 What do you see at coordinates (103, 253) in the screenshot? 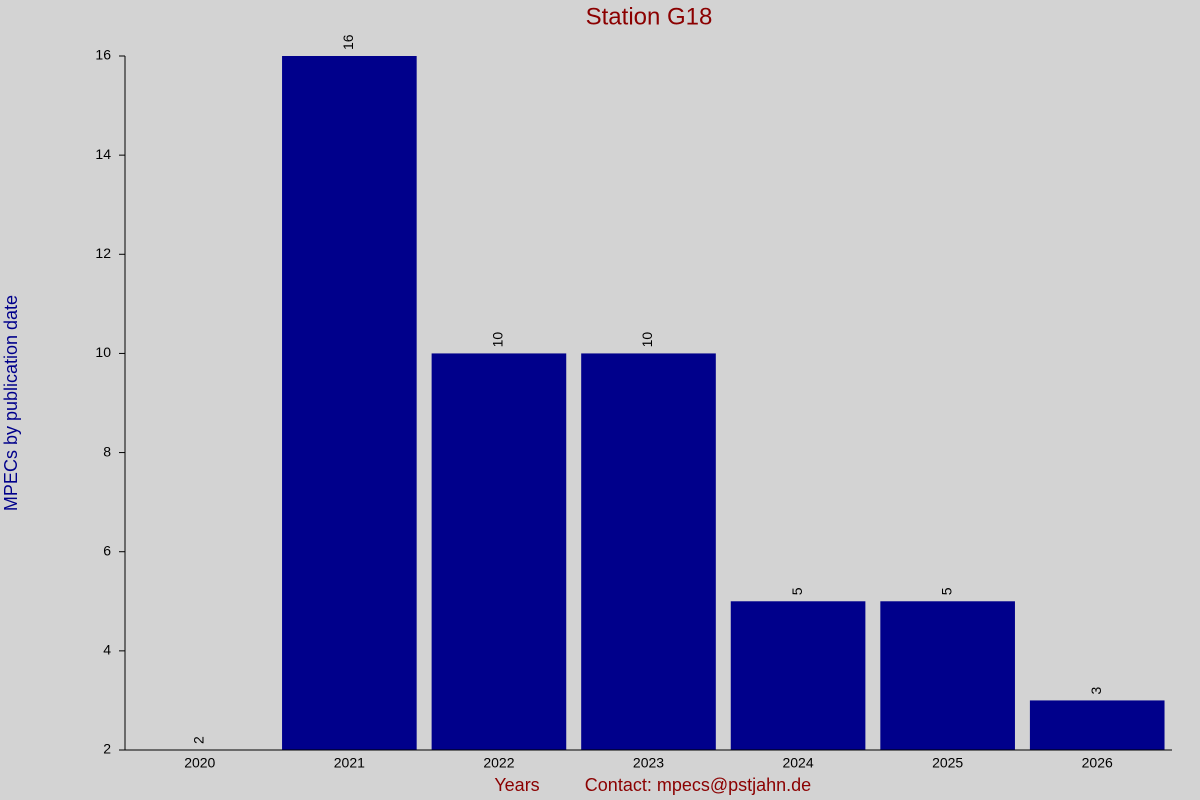
I see `y-tick-label: 12` at bounding box center [103, 253].